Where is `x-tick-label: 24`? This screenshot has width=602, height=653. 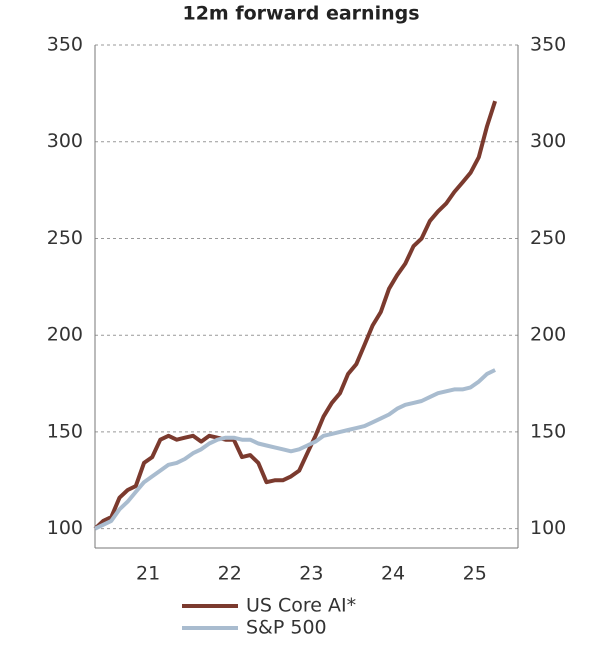
x-tick-label: 24 is located at coordinates (393, 574).